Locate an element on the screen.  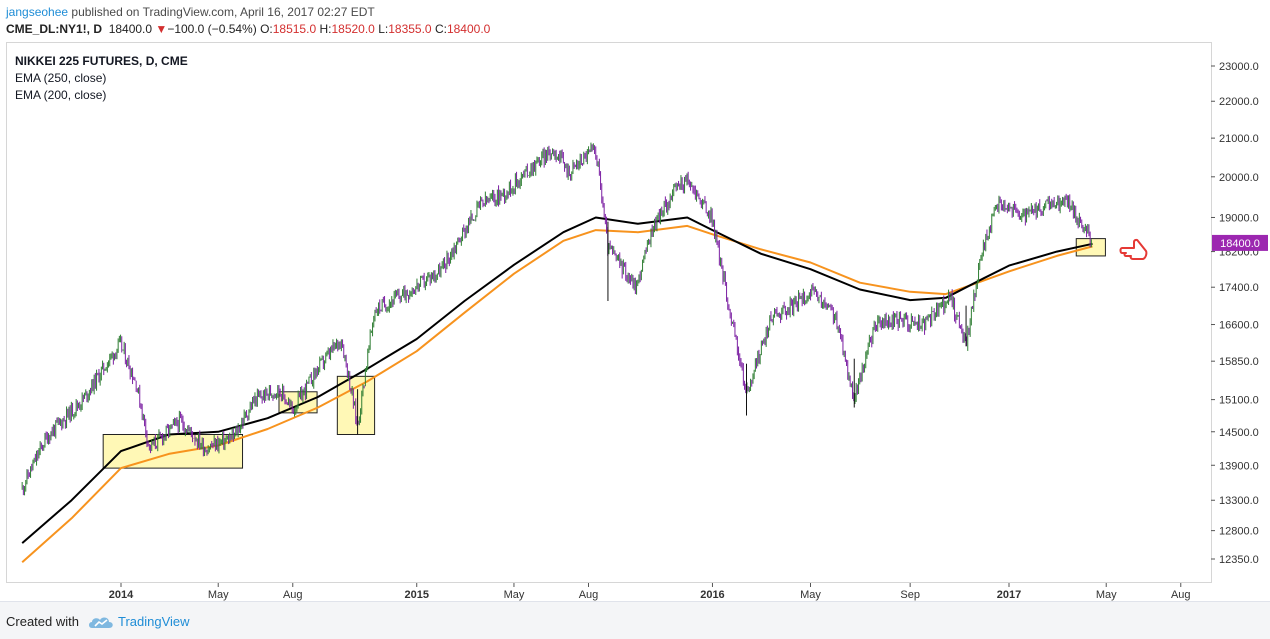
created-with-text: Created with is located at coordinates (42, 621).